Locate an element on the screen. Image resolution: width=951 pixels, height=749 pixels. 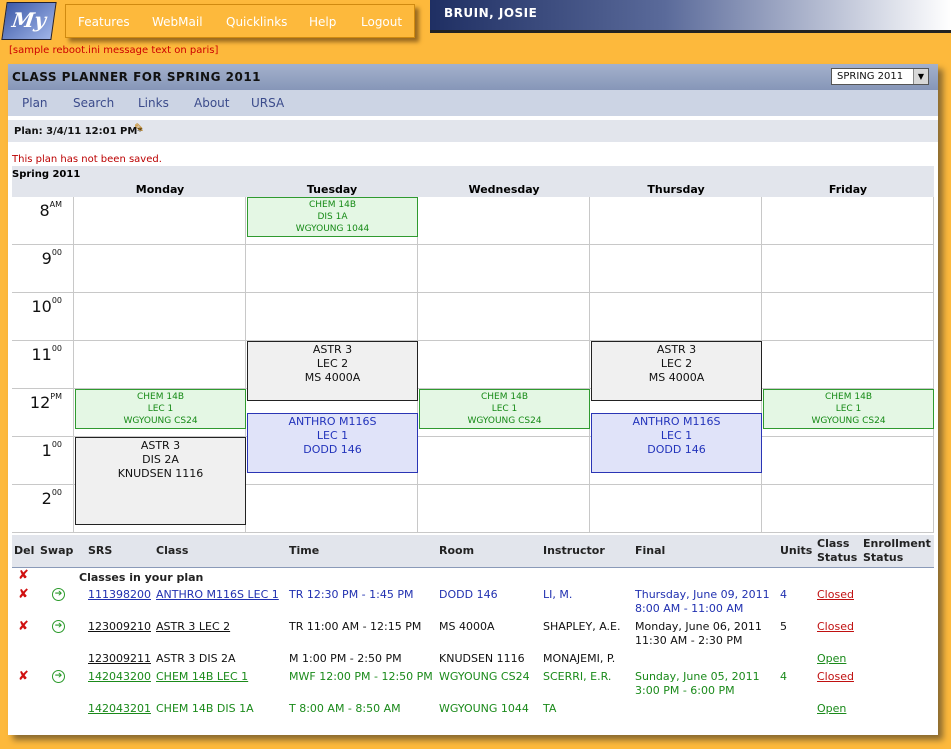
class-block-line: KNUDSEN 1116 is located at coordinates (160, 473).